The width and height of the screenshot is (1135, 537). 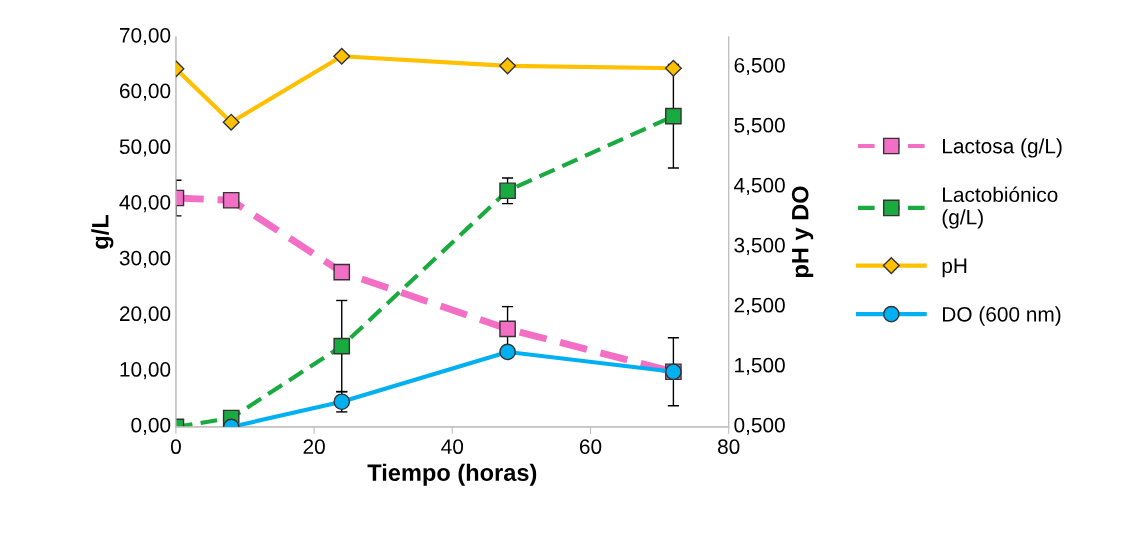 I want to click on y-tick-label: 60,00, so click(x=145, y=92).